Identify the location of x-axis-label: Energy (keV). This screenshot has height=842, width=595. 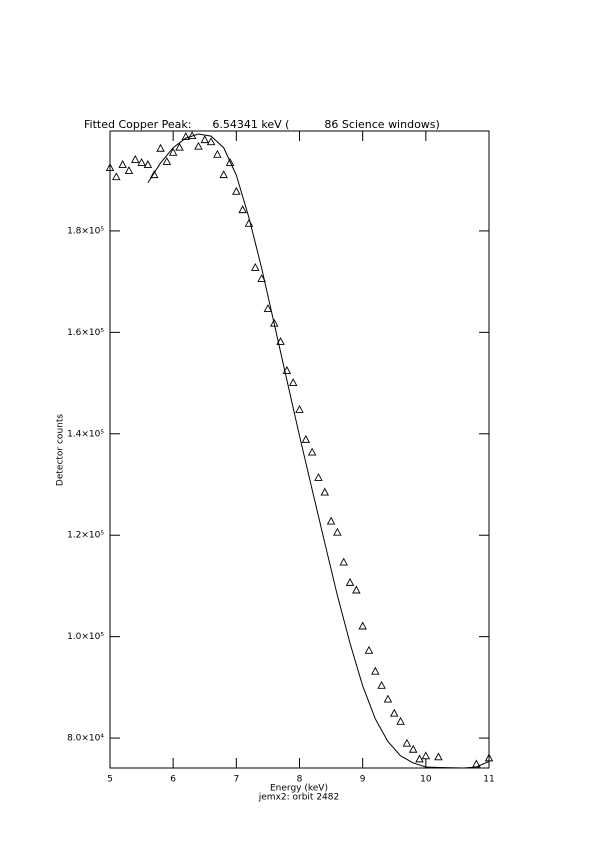
(299, 789).